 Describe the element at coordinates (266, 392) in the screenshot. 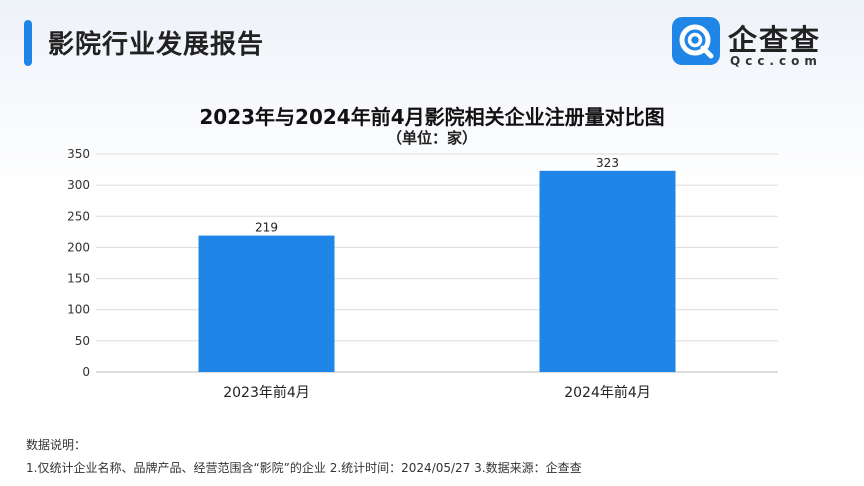

I see `x-tick-label: 2023年前4月` at that location.